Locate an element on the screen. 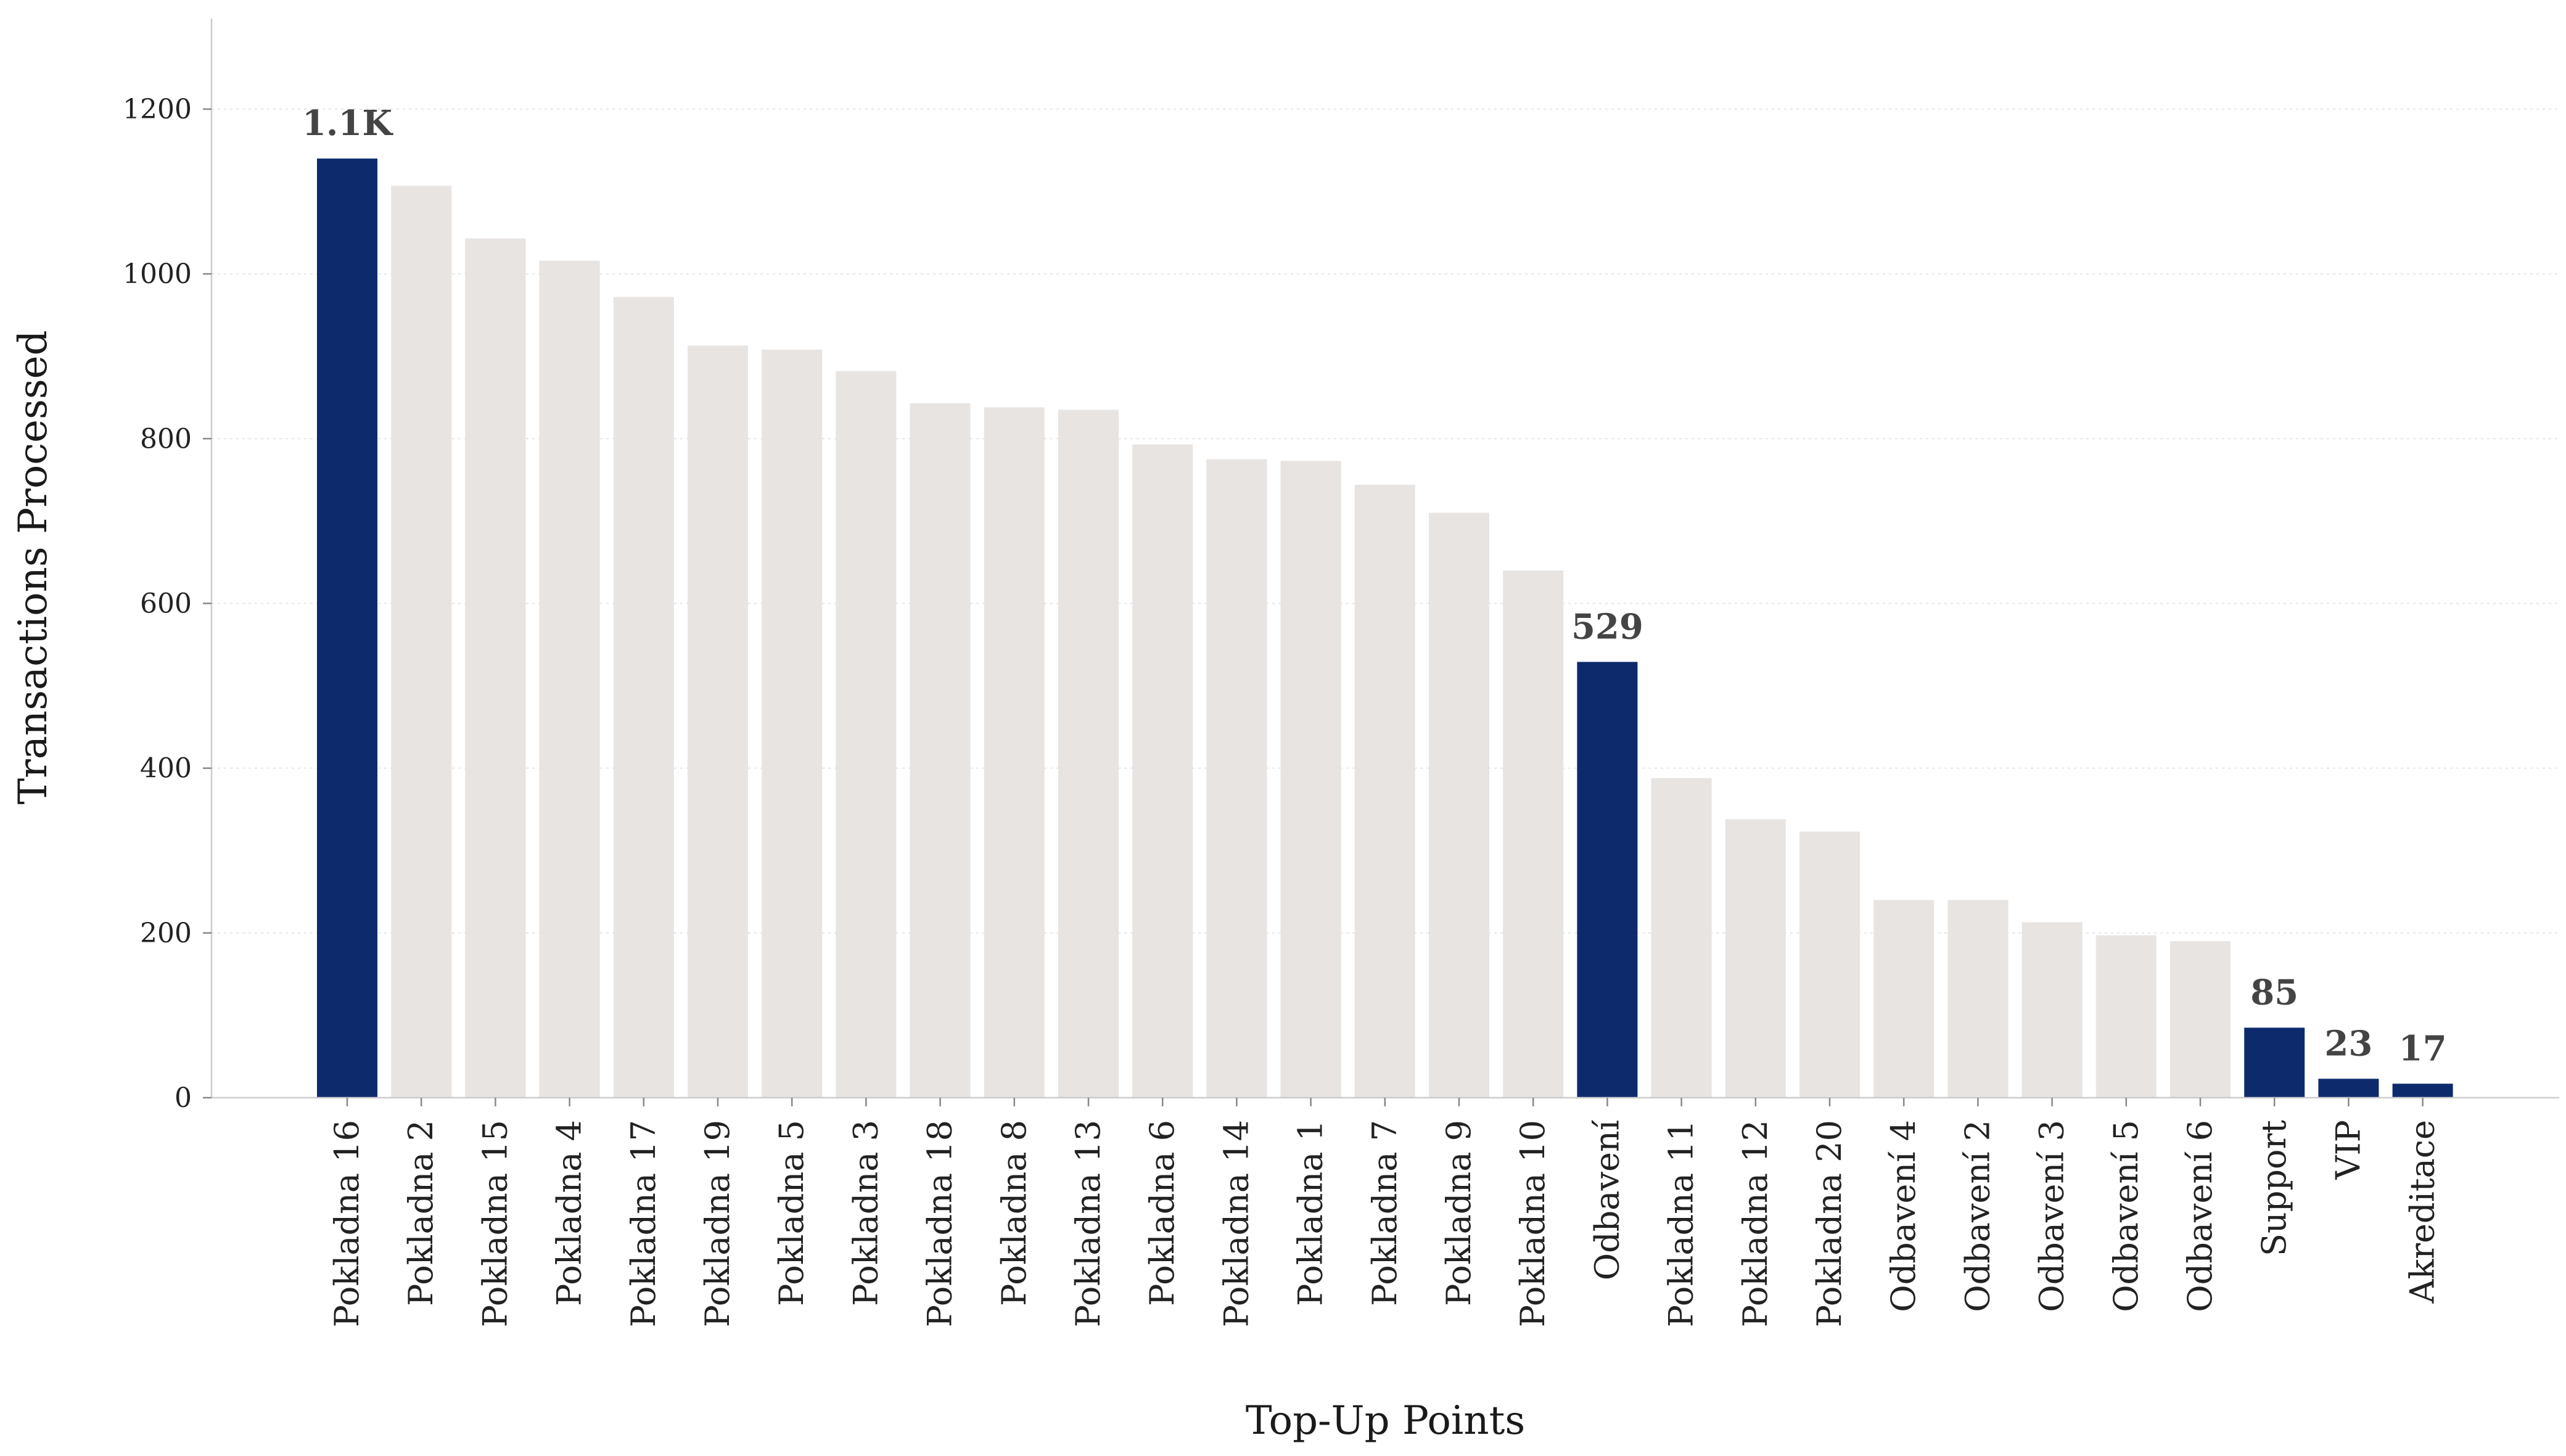 This screenshot has width=2566, height=1456. y-tick-label: 200 is located at coordinates (166, 933).